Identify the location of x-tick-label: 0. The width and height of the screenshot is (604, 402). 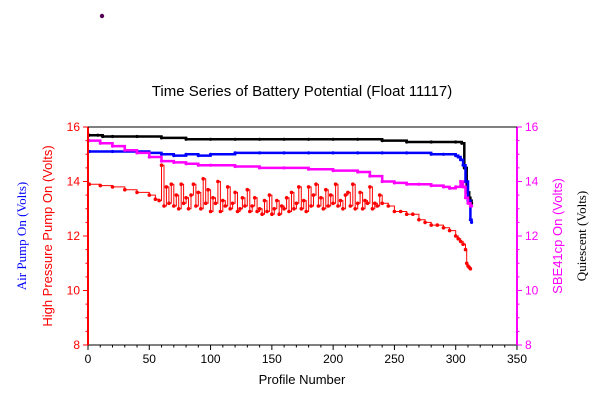
(88, 359).